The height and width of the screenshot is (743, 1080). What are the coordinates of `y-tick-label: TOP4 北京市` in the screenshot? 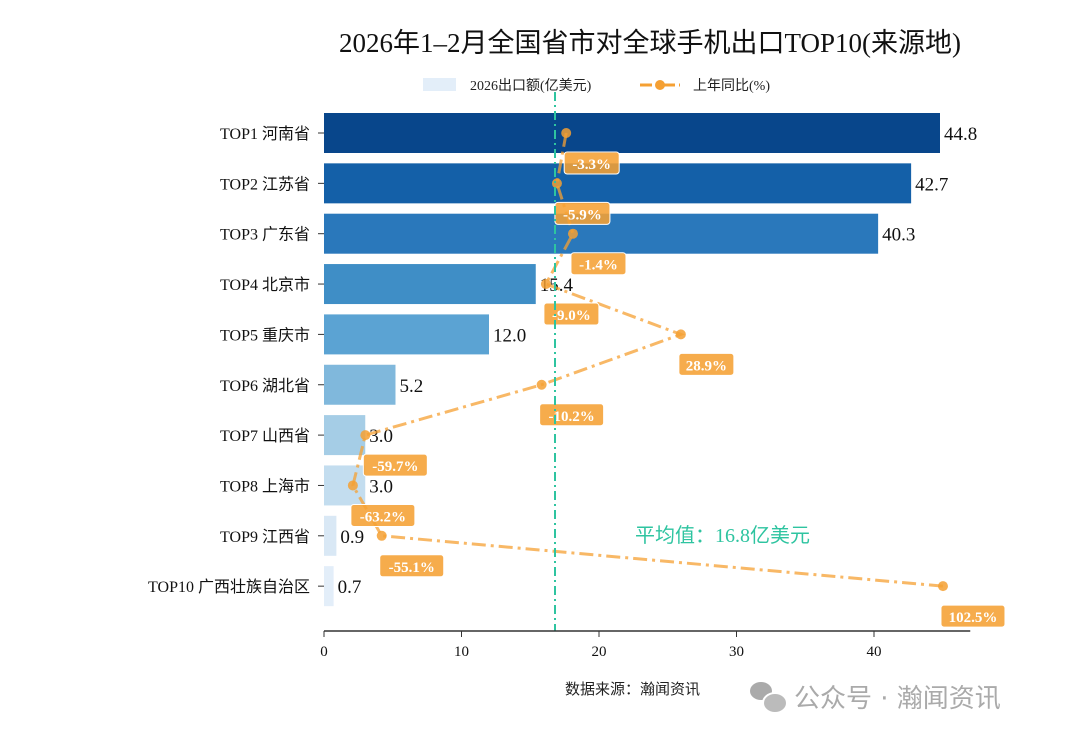 It's located at (265, 285).